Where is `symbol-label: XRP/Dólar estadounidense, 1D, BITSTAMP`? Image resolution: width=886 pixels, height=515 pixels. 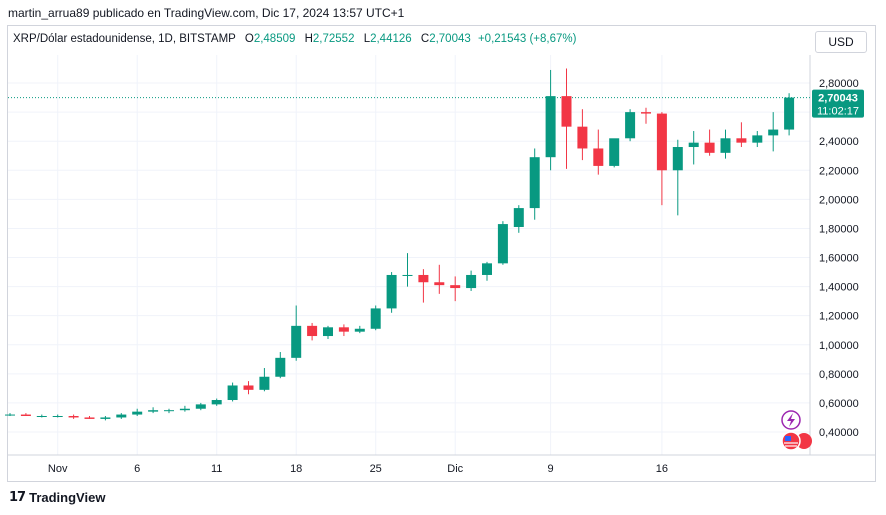 symbol-label: XRP/Dólar estadounidense, 1D, BITSTAMP is located at coordinates (124, 39).